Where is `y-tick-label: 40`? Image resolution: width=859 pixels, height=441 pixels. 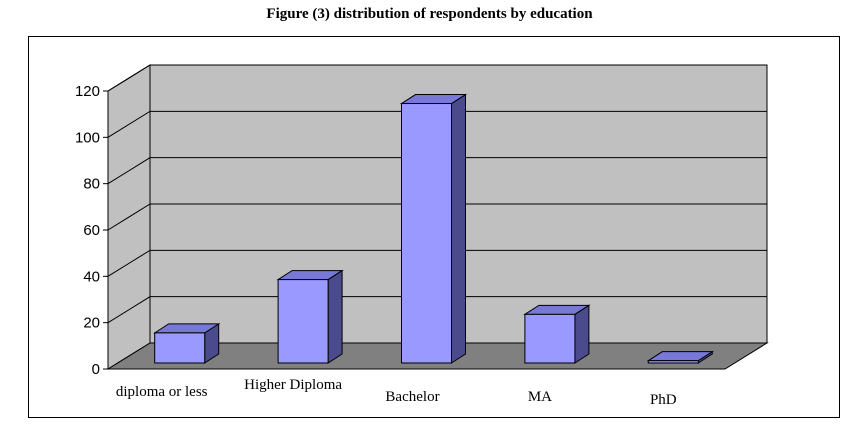
y-tick-label: 40 is located at coordinates (91, 276).